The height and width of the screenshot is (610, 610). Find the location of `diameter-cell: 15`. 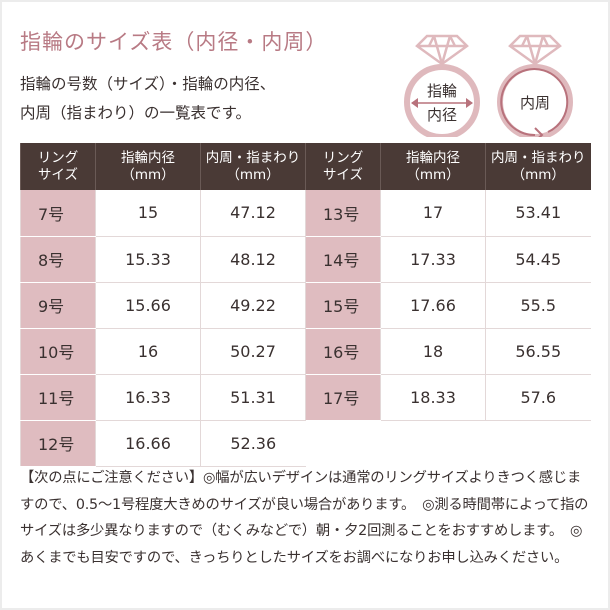

diameter-cell: 15 is located at coordinates (148, 213).